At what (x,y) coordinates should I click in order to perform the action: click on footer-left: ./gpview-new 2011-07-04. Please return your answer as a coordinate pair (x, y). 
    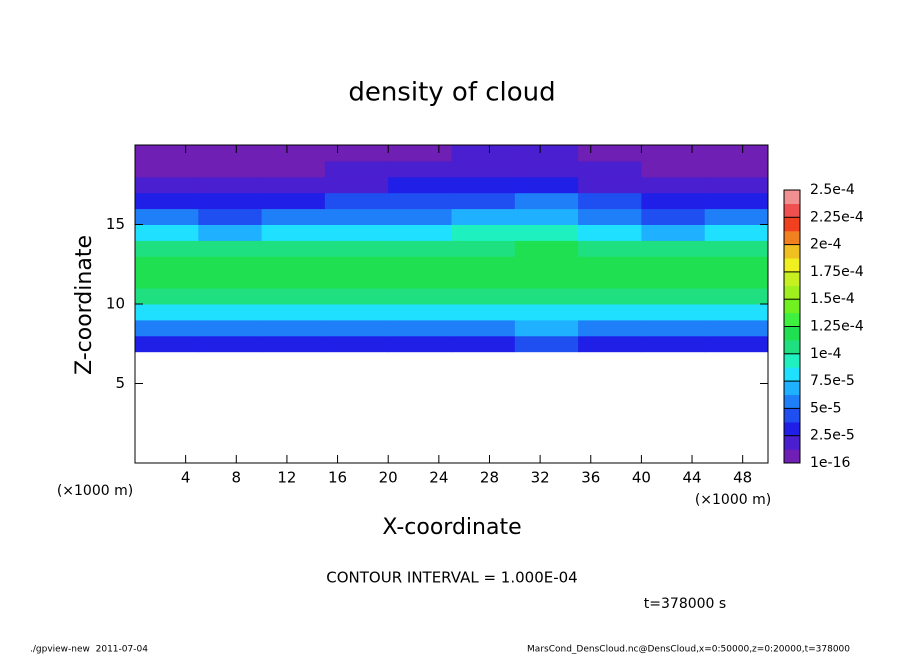
    Looking at the image, I should click on (89, 649).